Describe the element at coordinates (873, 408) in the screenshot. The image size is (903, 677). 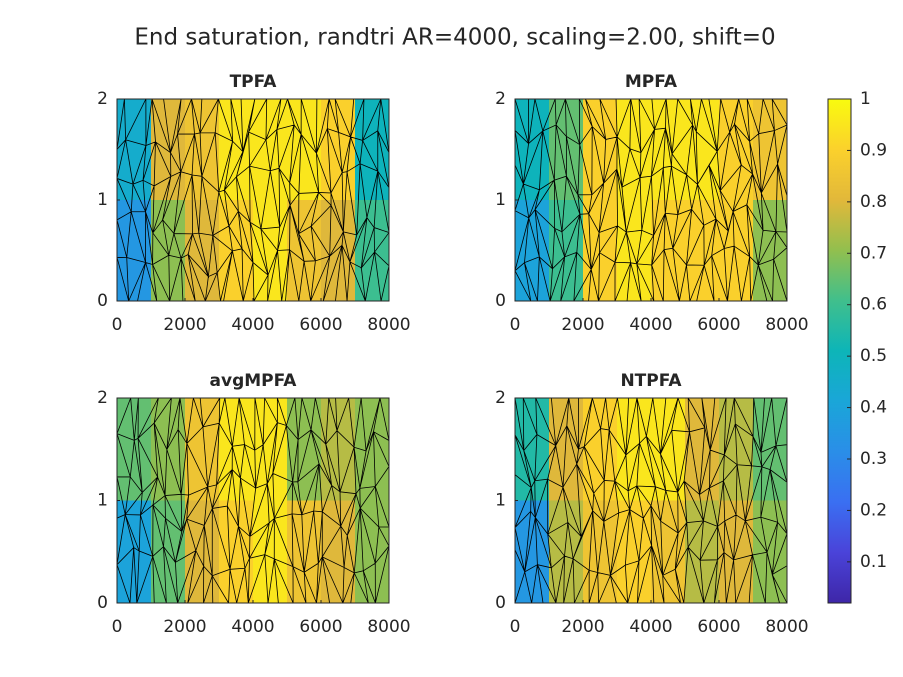
I see `colorbar-tick-label: 0.4` at that location.